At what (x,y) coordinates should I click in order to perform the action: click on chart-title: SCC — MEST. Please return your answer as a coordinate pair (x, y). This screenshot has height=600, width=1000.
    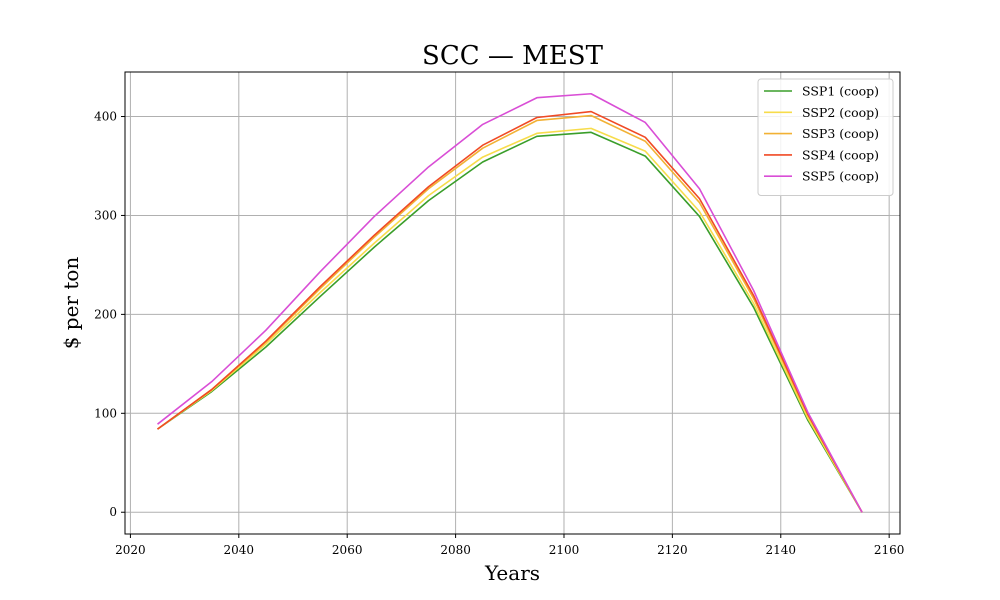
    Looking at the image, I should click on (513, 56).